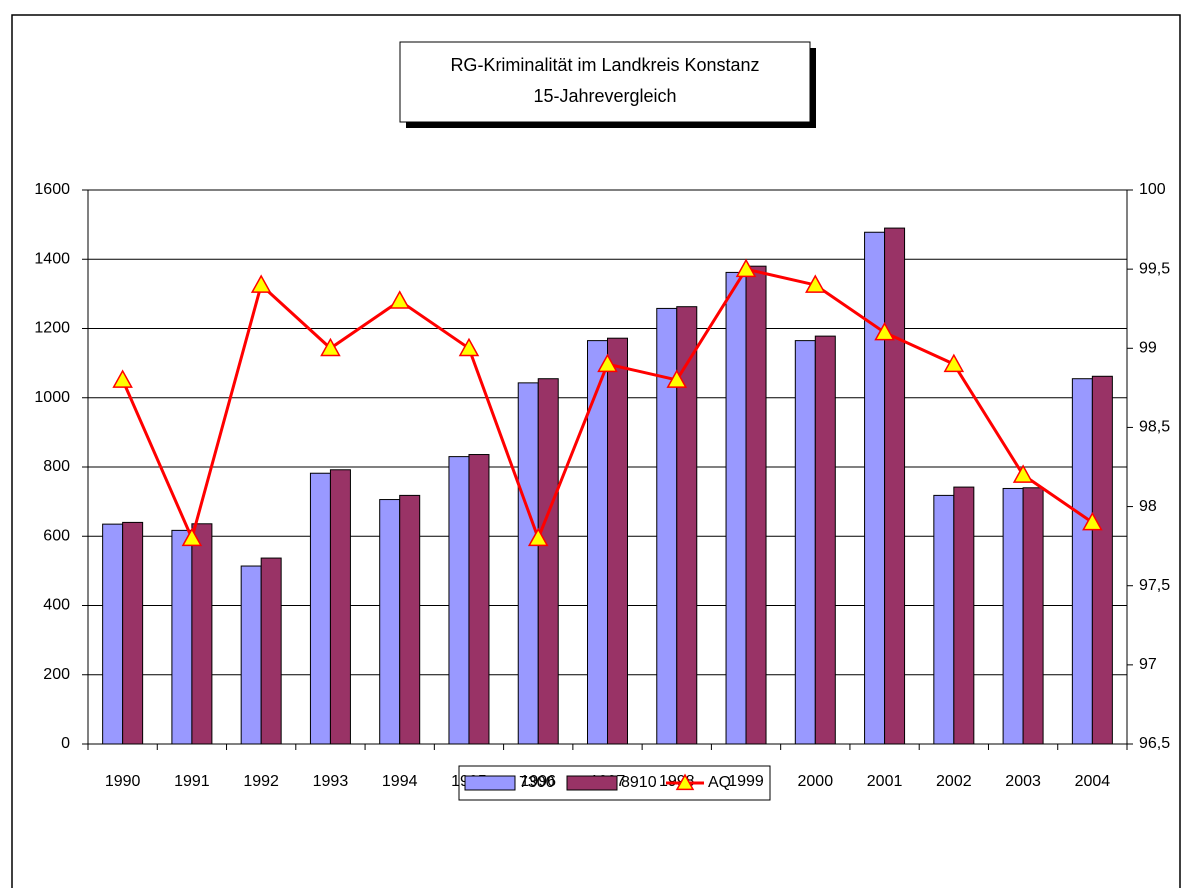 Image resolution: width=1192 pixels, height=888 pixels. What do you see at coordinates (56, 535) in the screenshot?
I see `y-tick-label: 600` at bounding box center [56, 535].